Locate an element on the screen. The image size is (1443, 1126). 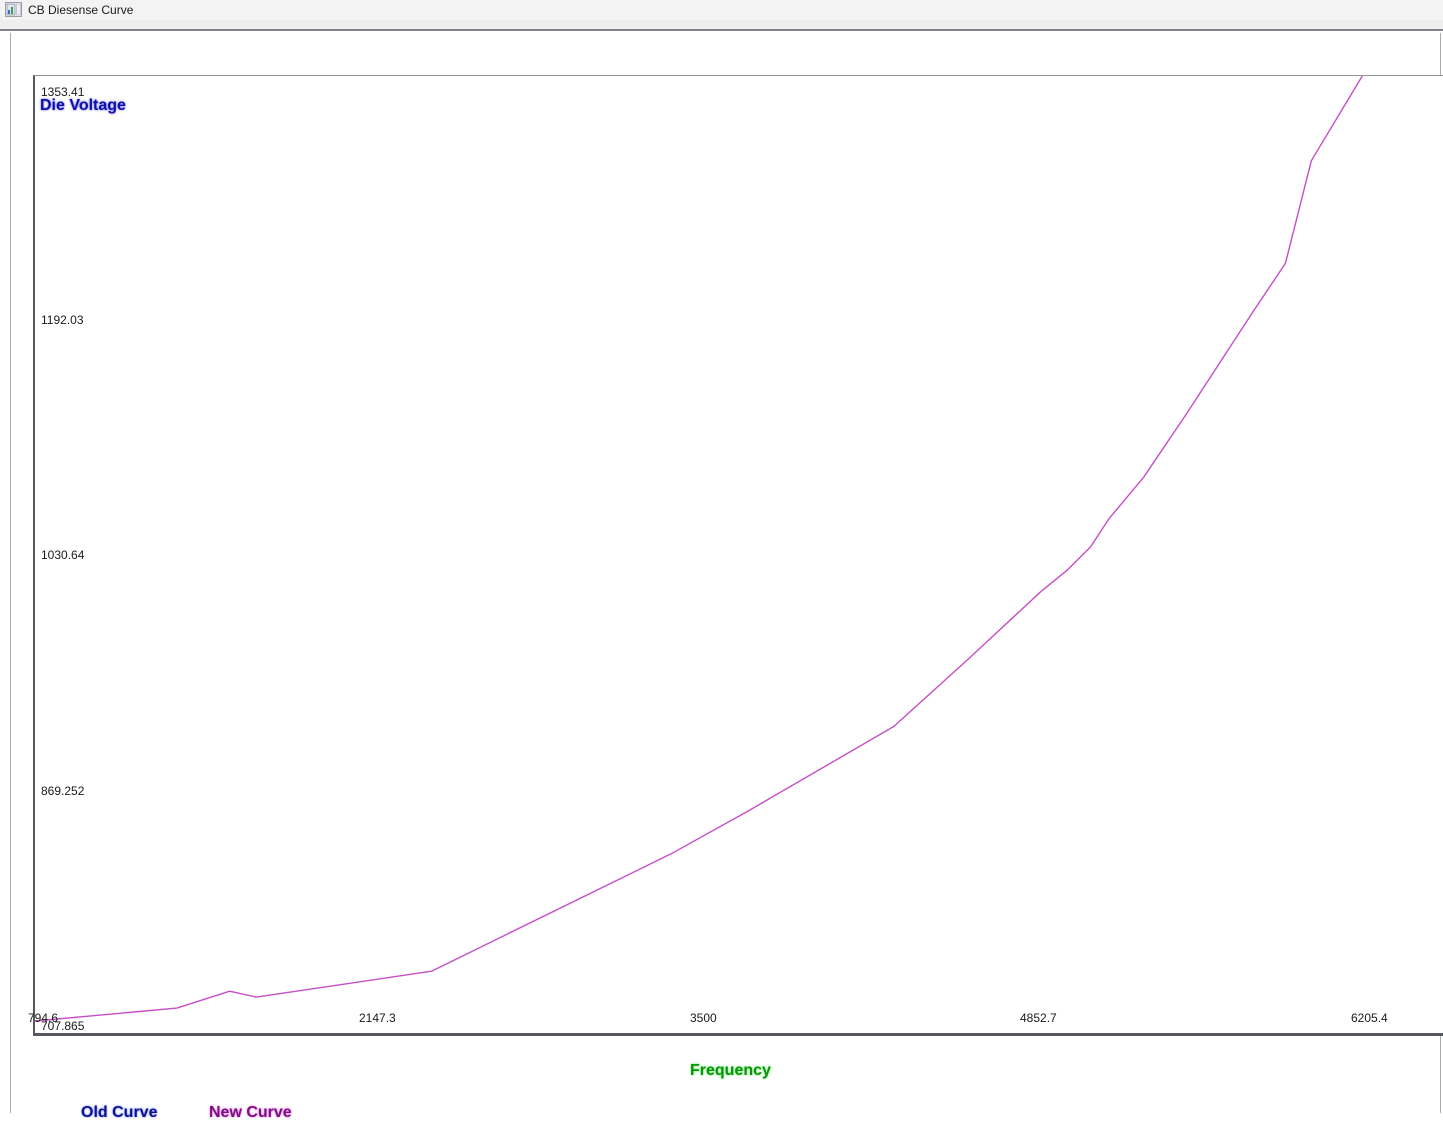
y-tick-label: 707.865 is located at coordinates (63, 1026).